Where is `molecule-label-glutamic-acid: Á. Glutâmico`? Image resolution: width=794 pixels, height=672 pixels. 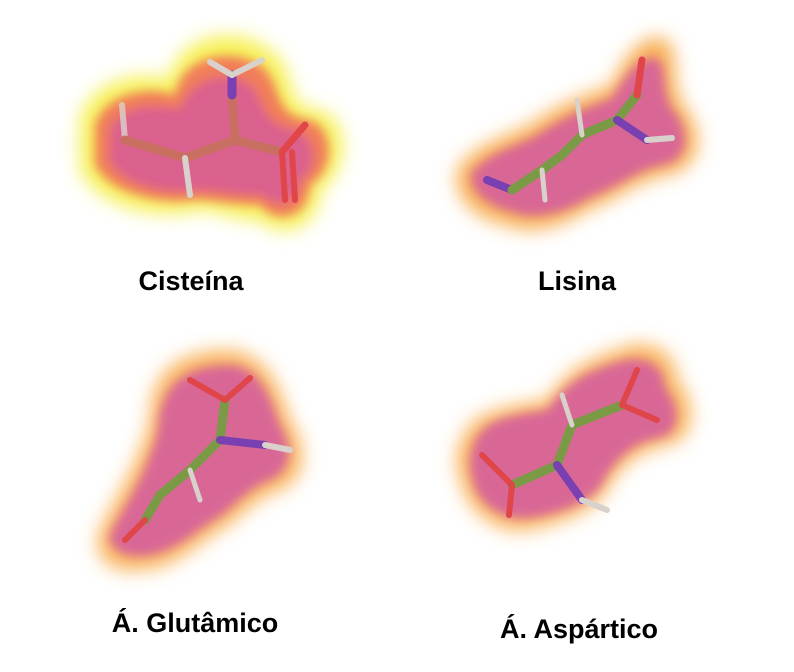
molecule-label-glutamic-acid: Á. Glutâmico is located at coordinates (195, 623).